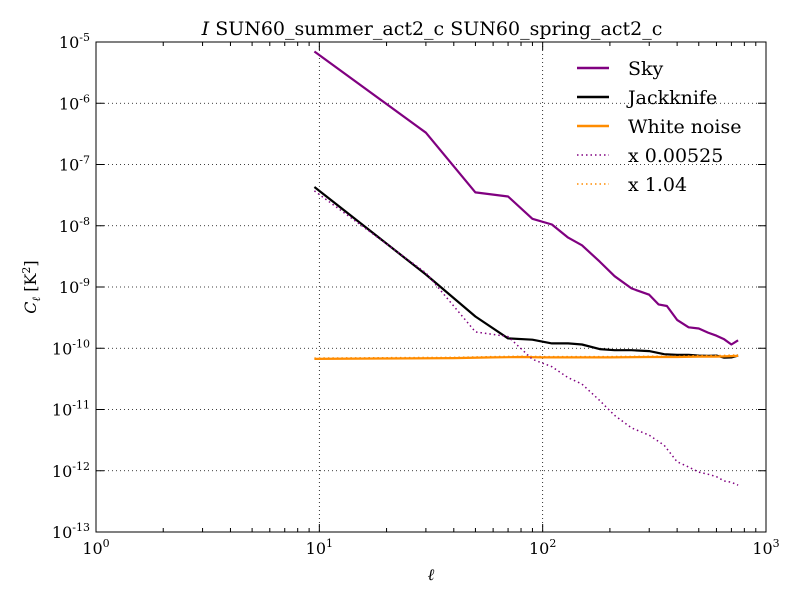  I want to click on y-axis-label: Cℓ [K2], so click(31, 286).